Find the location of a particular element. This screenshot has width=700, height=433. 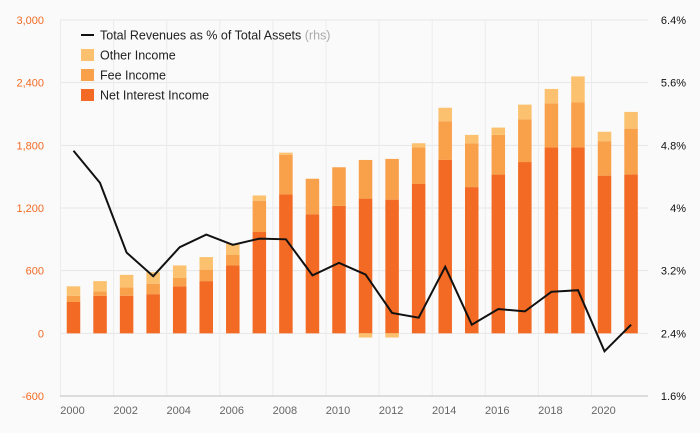

bar-net-interest-income-2012 is located at coordinates (392, 266).